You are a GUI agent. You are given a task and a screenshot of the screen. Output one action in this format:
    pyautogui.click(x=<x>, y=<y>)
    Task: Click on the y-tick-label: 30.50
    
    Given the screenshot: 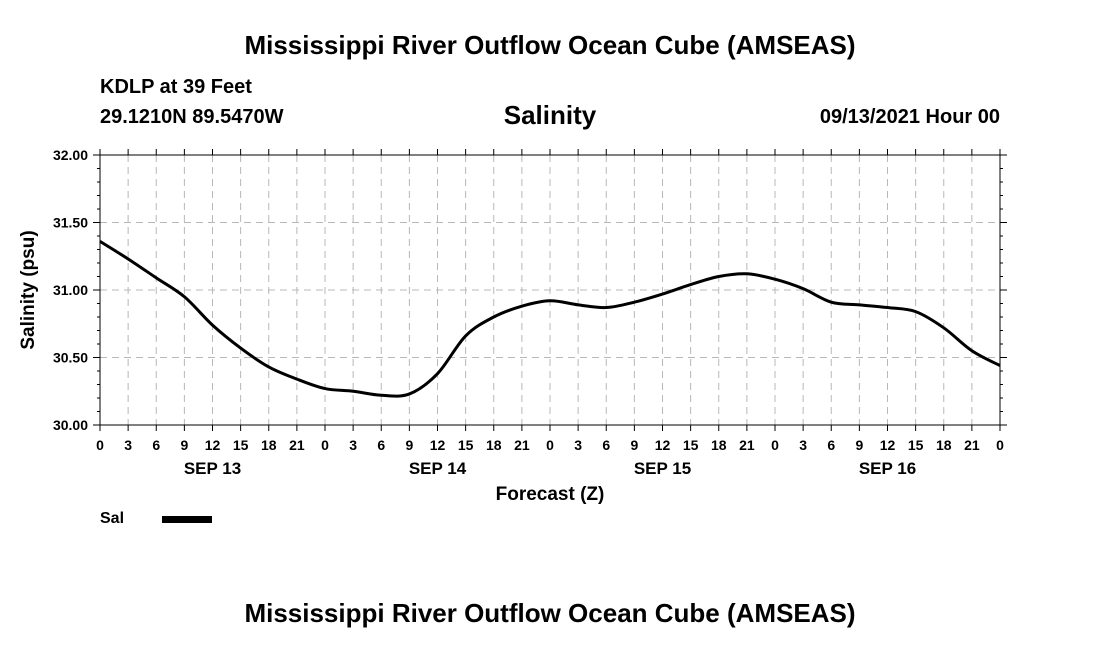 What is the action you would take?
    pyautogui.click(x=70, y=358)
    